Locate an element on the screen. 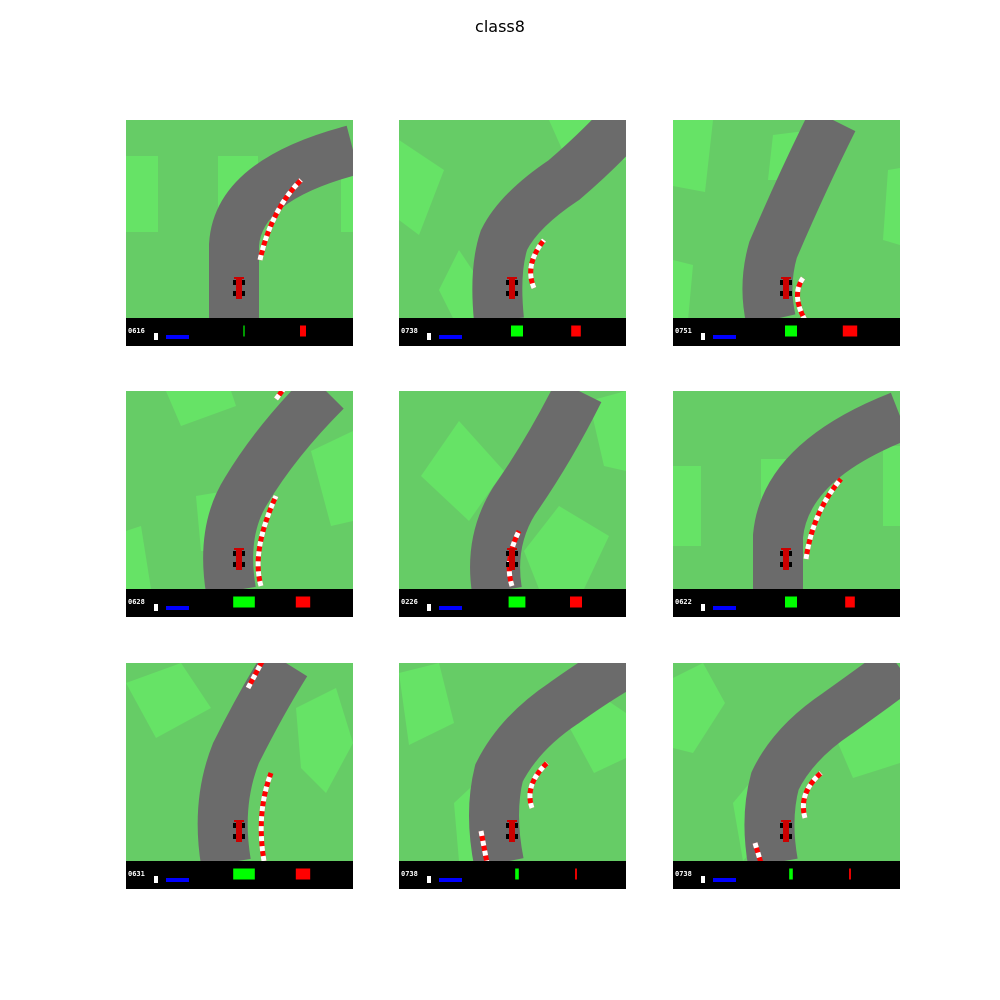 The image size is (1000, 1000). game-frame-3: 0751 is located at coordinates (786, 233).